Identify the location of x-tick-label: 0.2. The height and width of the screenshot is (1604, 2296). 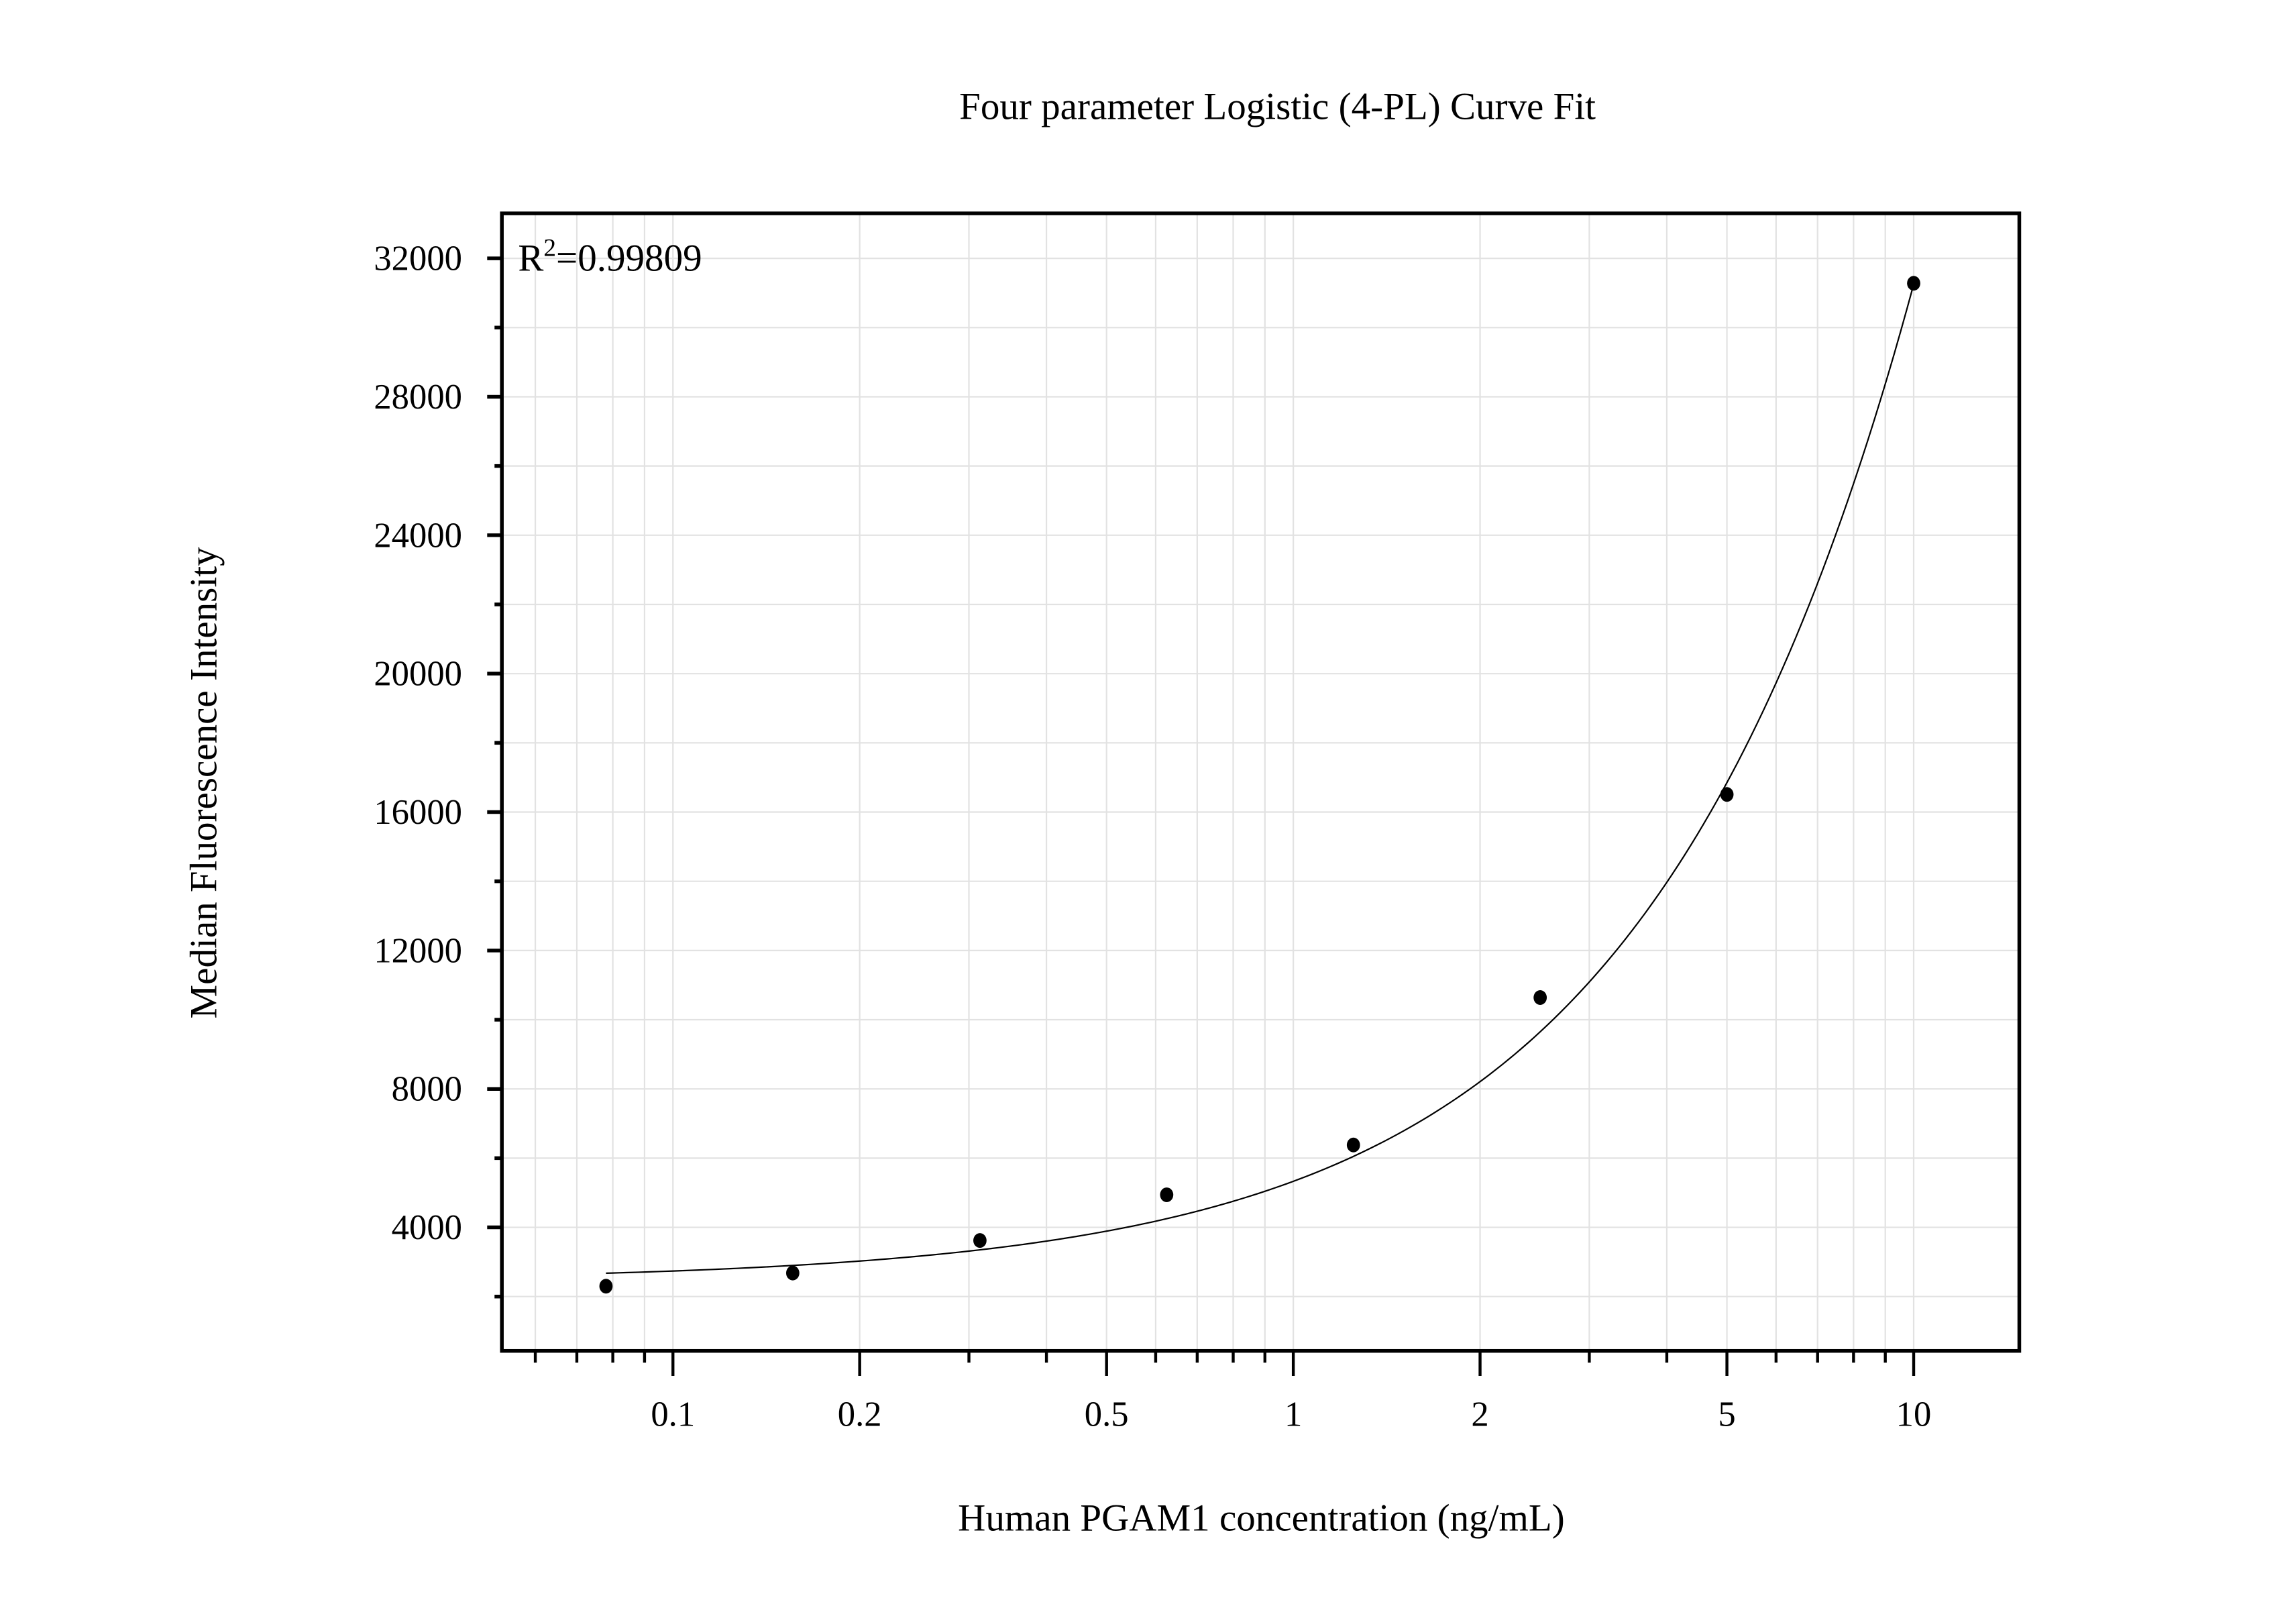
(860, 1414).